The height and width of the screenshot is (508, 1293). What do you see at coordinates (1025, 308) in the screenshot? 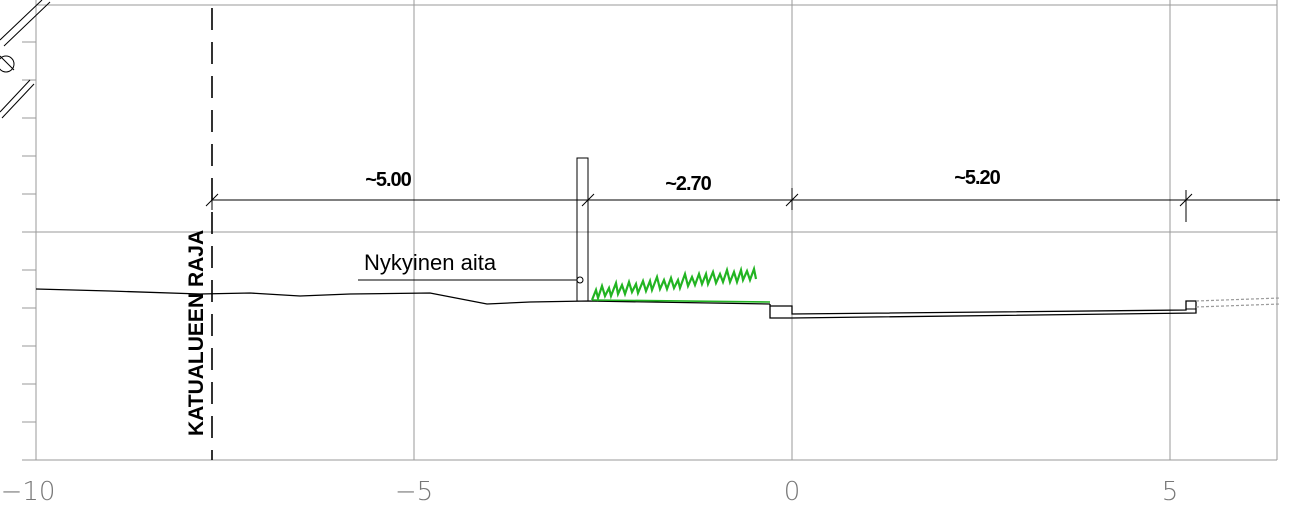
I see `pavement` at bounding box center [1025, 308].